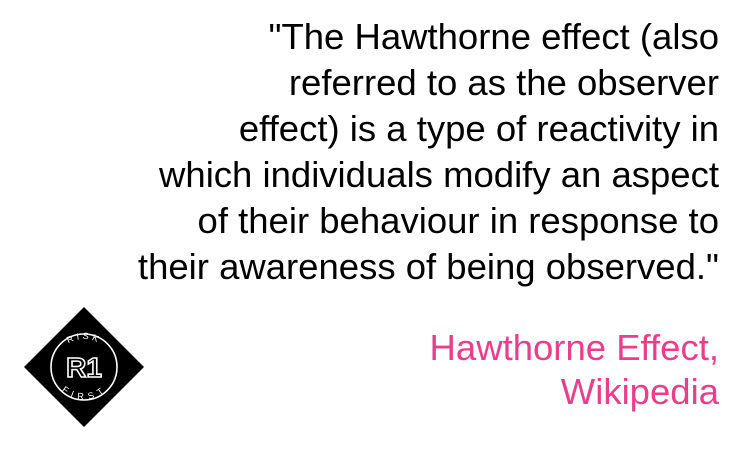  Describe the element at coordinates (478, 128) in the screenshot. I see `quote-line: effect) is a type of reactivity in` at that location.